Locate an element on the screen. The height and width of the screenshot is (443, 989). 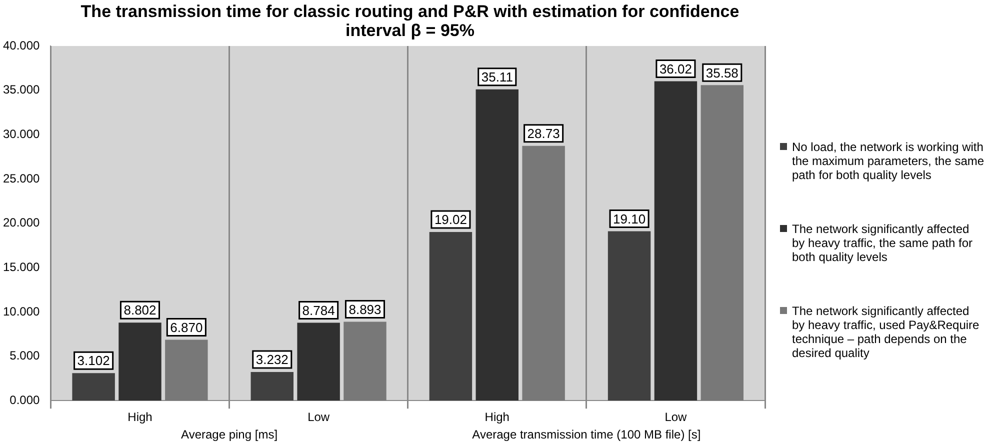
data-label: 6.870 is located at coordinates (186, 327).